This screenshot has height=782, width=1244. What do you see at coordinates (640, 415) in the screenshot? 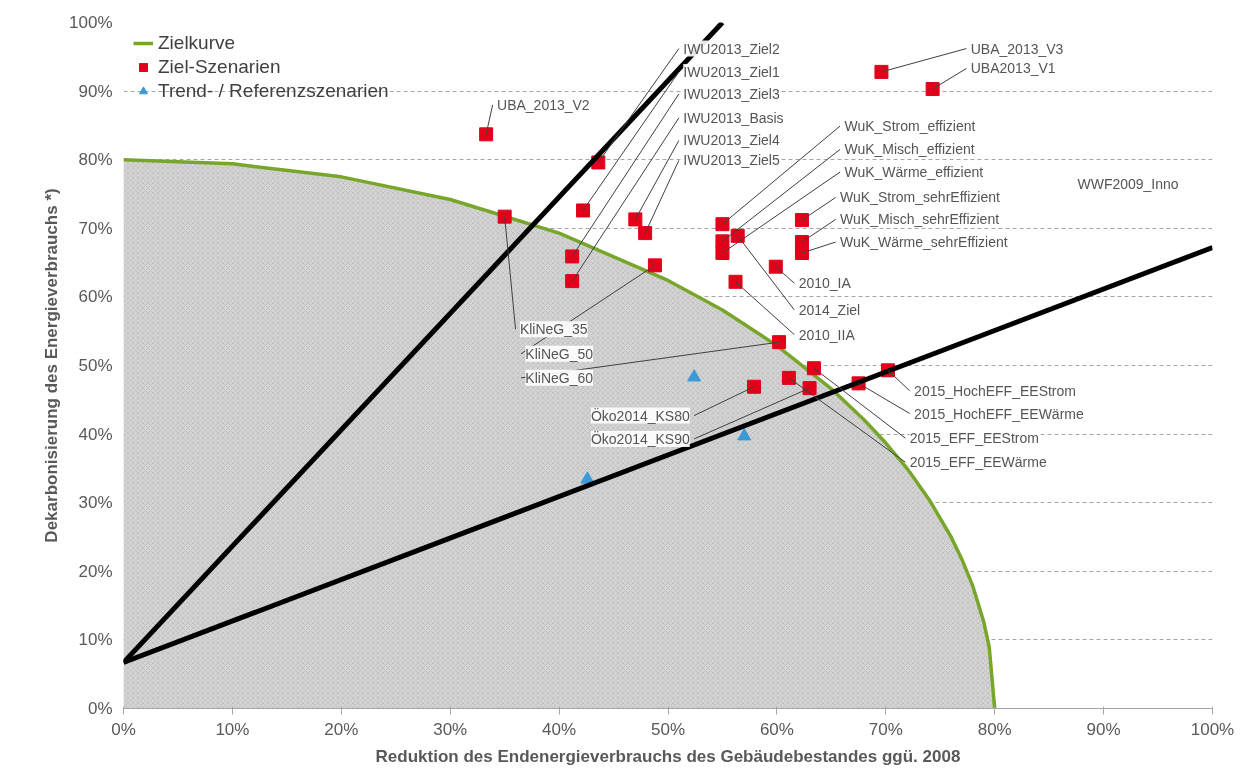
I see `annotation: Öko2014_KS80` at bounding box center [640, 415].